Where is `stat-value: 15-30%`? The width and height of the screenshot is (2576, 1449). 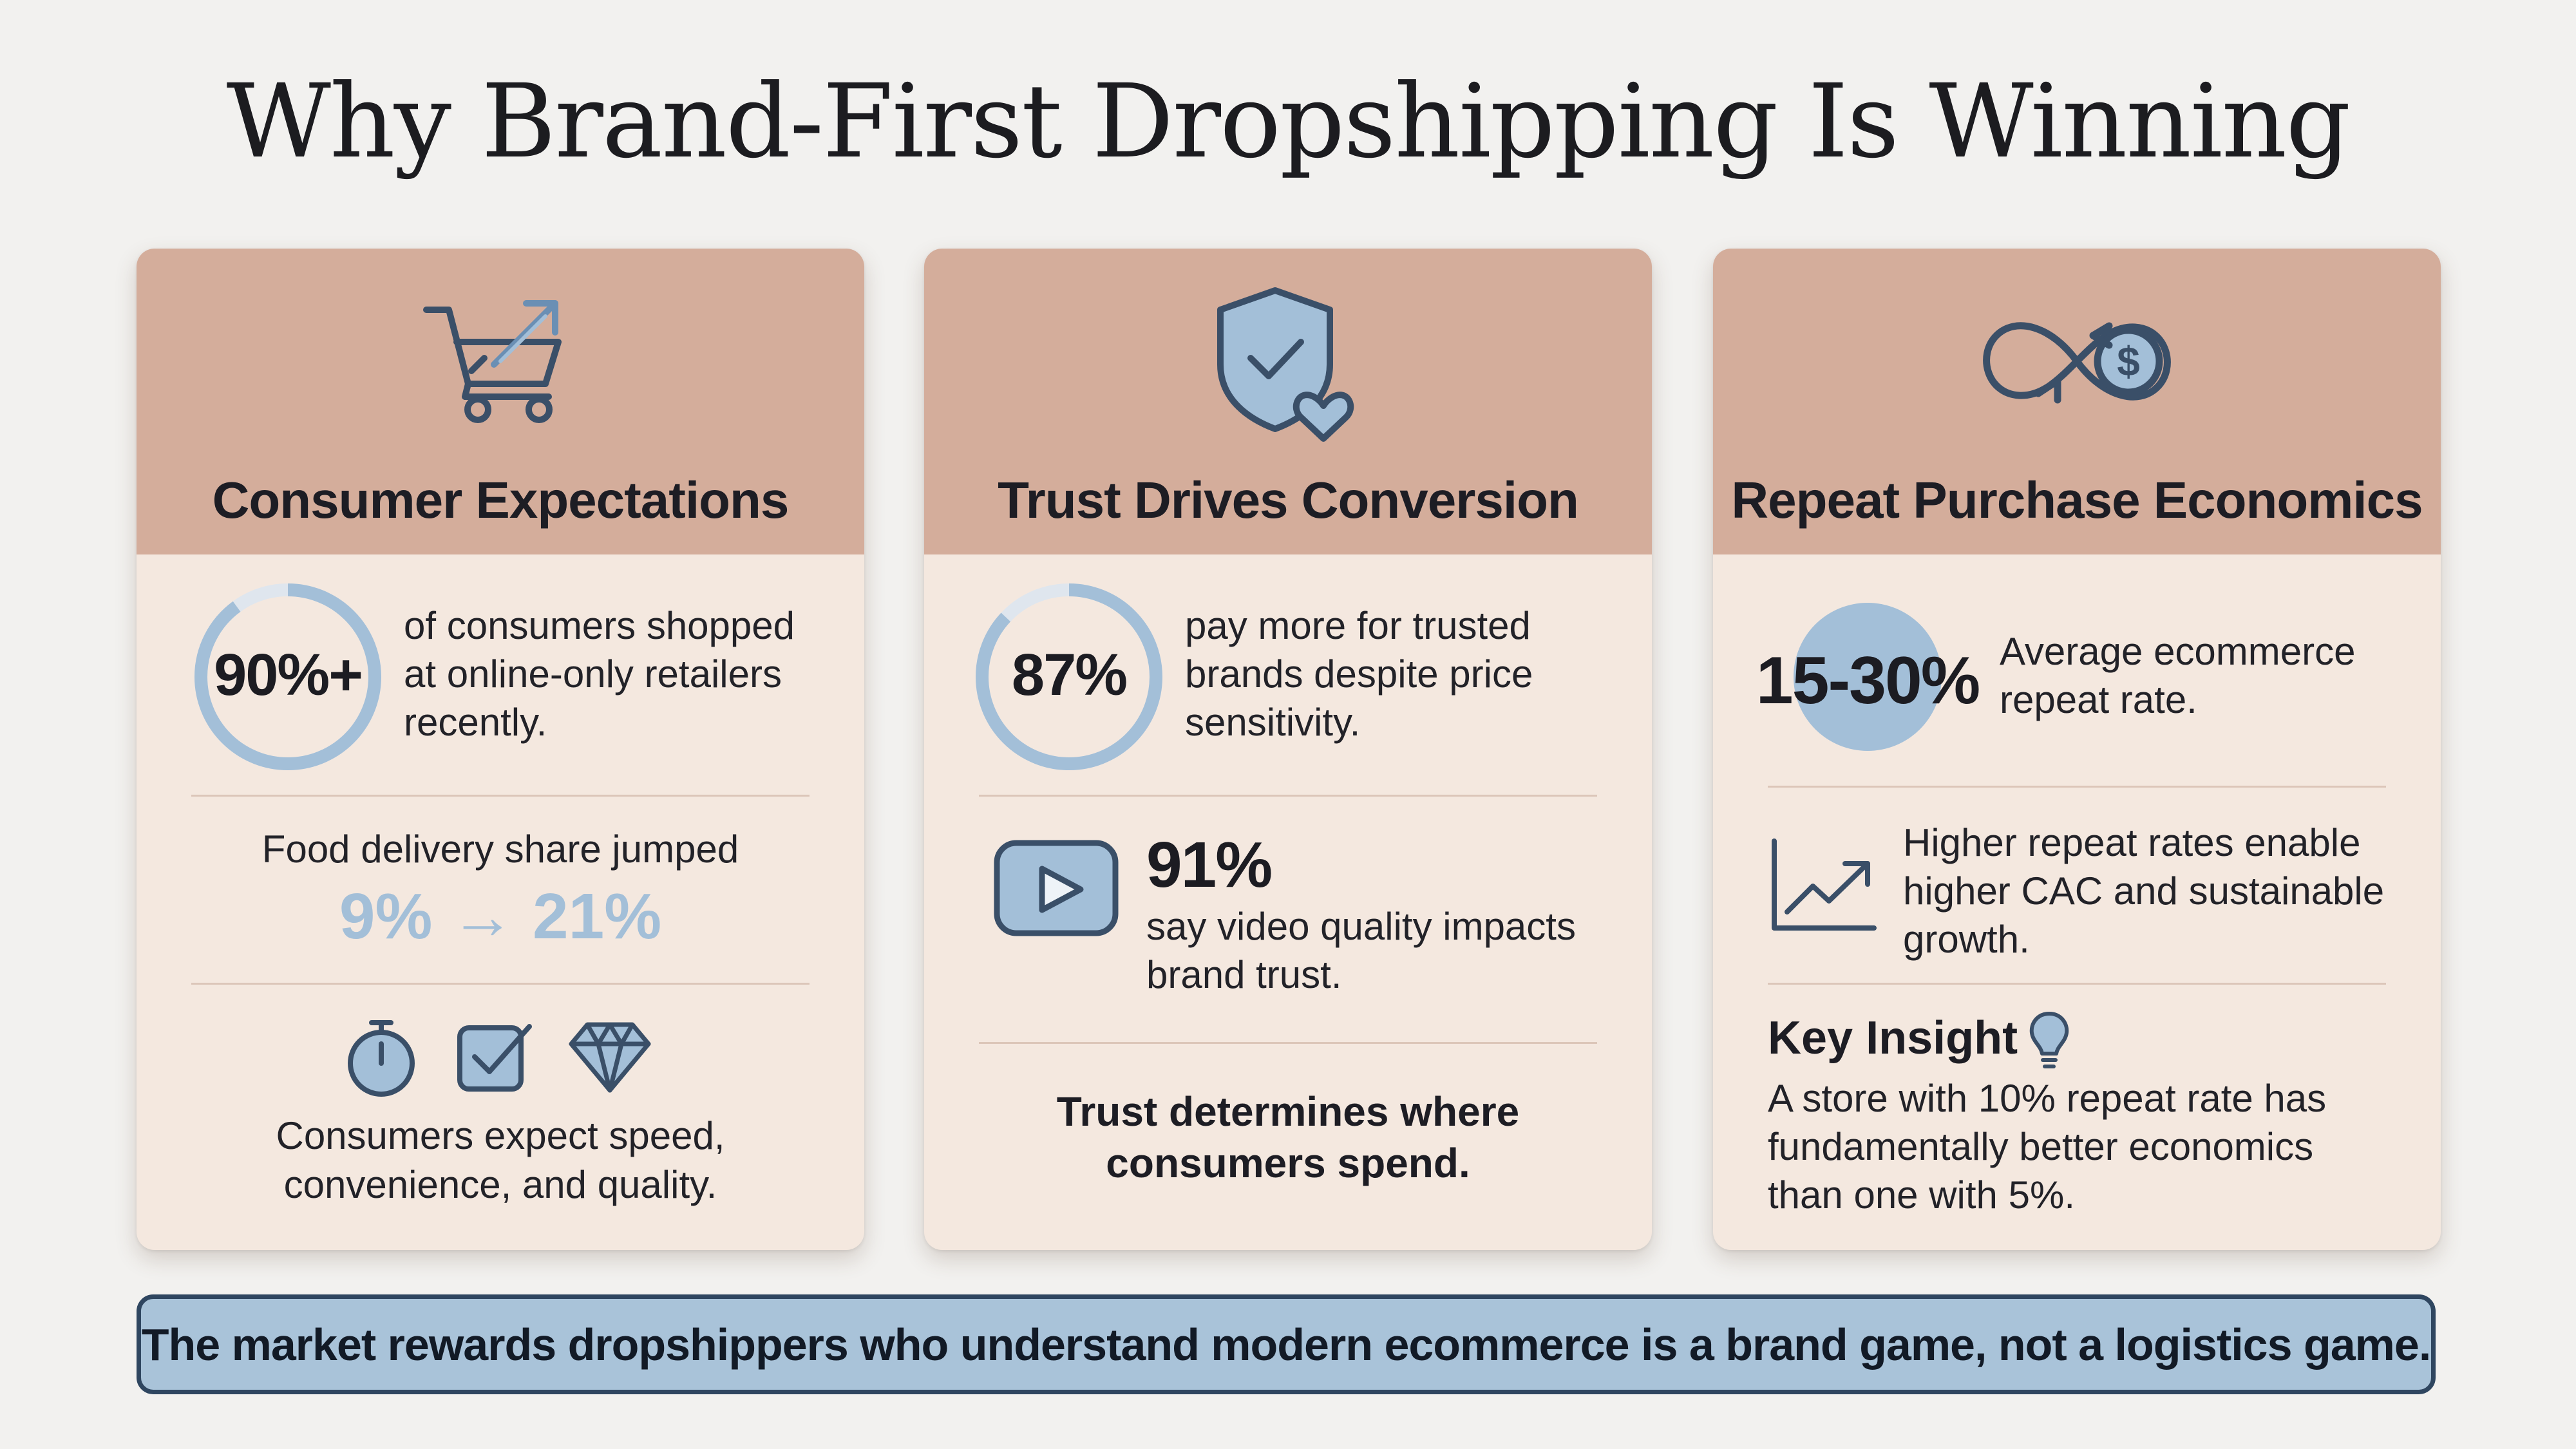
stat-value: 15-30% is located at coordinates (1868, 681).